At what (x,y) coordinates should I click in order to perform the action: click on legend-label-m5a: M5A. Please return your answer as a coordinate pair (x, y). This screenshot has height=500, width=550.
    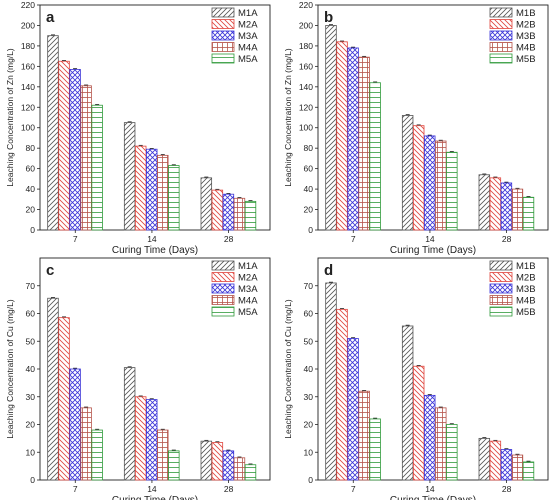
    Looking at the image, I should click on (248, 59).